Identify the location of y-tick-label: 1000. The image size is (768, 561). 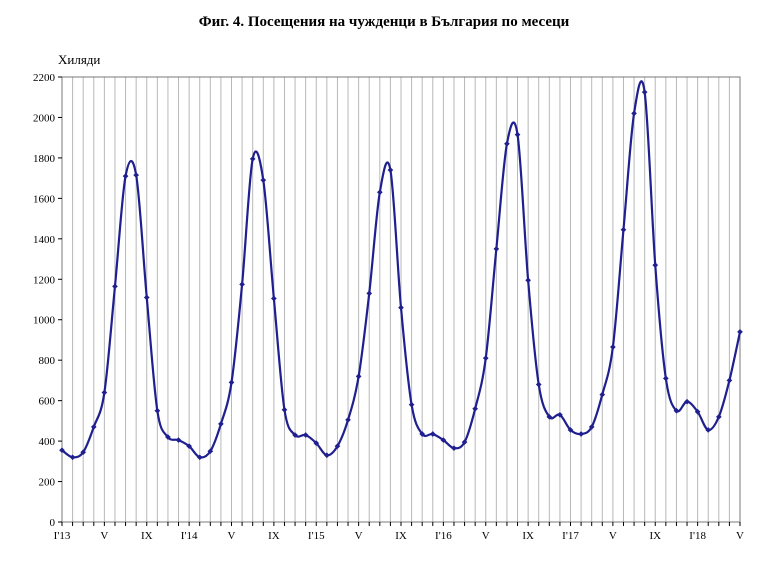
(44, 321).